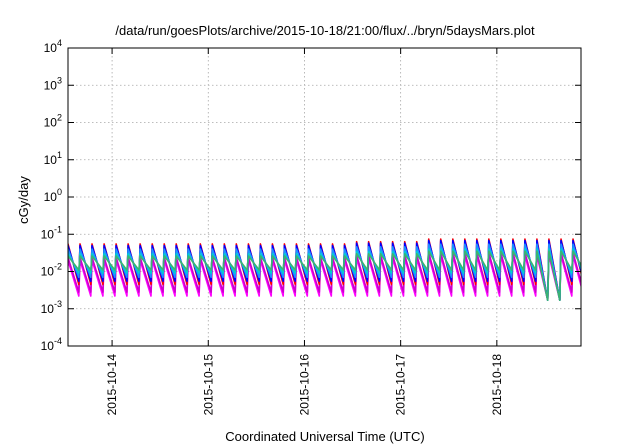 The image size is (640, 448). Describe the element at coordinates (208, 385) in the screenshot. I see `x-tick-label: 2015-10-15` at that location.